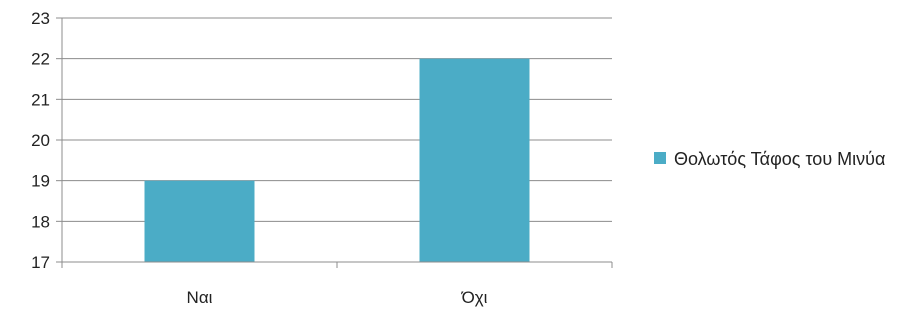  I want to click on legend-series-label: Θολωτός Τάφος του Μινύα, so click(780, 159).